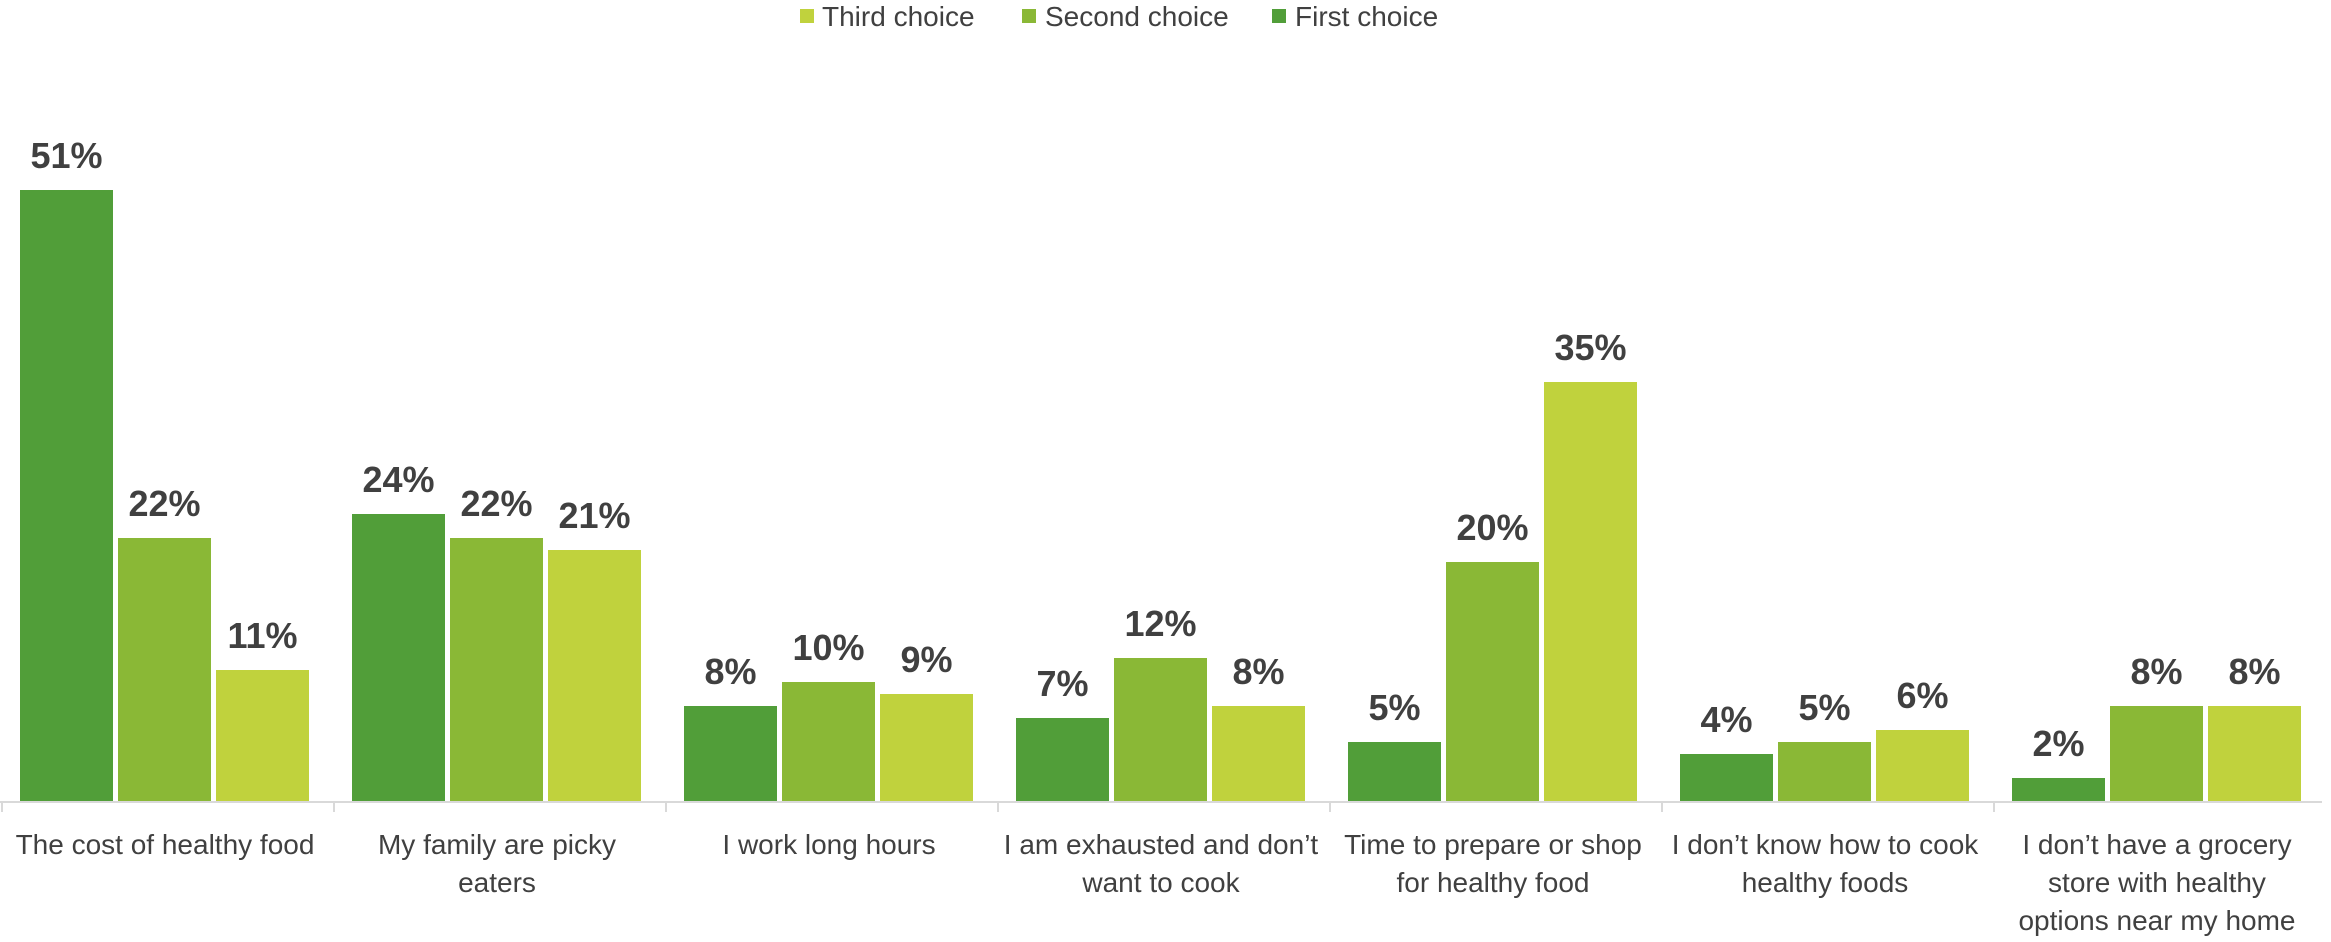 This screenshot has height=942, width=2331. Describe the element at coordinates (807, 16) in the screenshot. I see `legend-swatch-third-choice` at that location.